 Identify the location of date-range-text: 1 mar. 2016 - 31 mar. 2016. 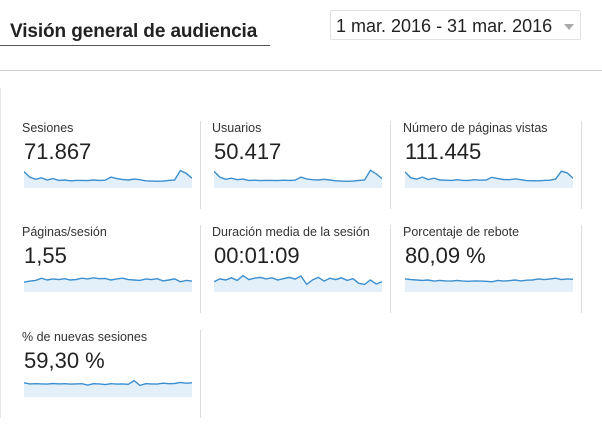
(444, 26).